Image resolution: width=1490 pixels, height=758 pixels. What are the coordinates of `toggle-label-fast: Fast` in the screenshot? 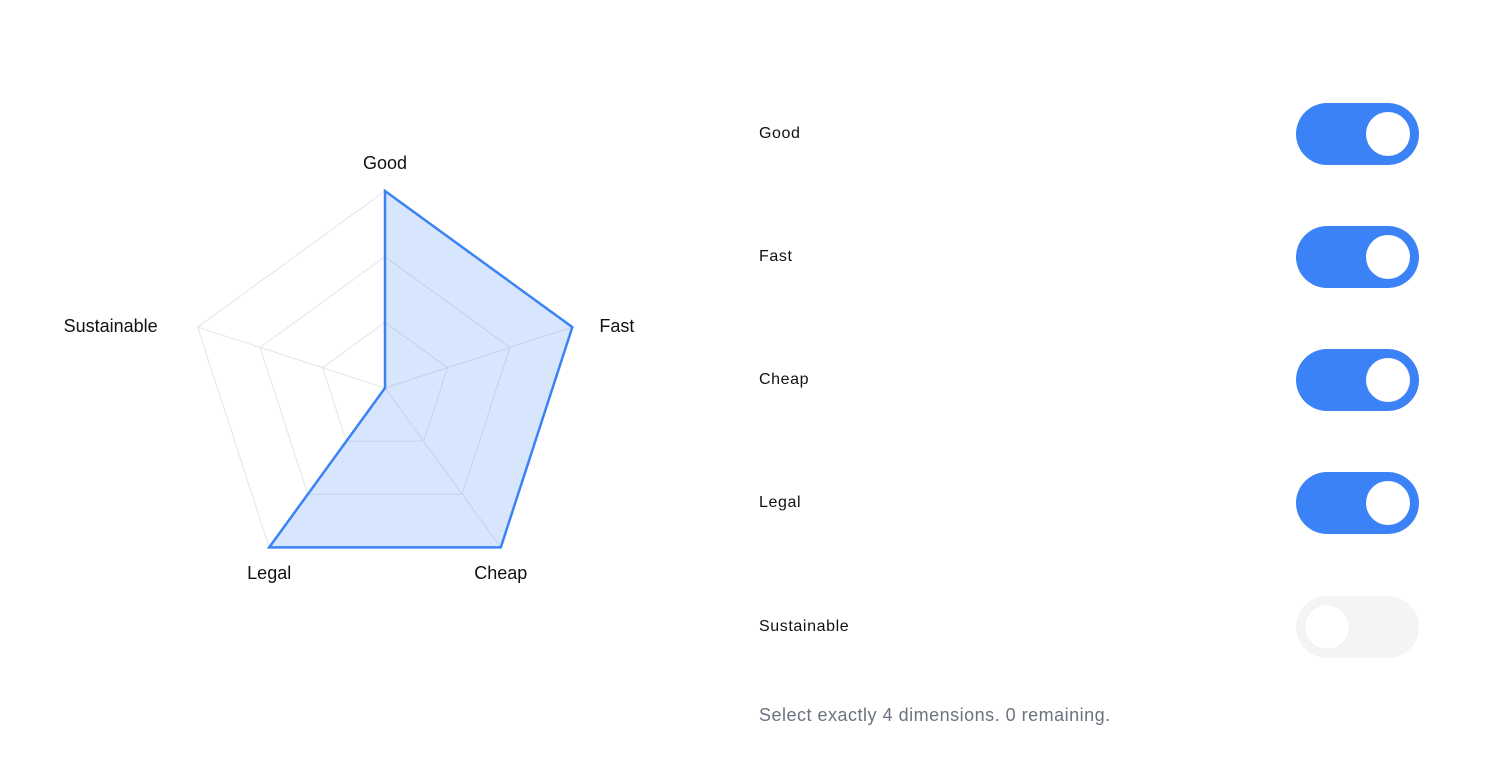 It's located at (776, 256).